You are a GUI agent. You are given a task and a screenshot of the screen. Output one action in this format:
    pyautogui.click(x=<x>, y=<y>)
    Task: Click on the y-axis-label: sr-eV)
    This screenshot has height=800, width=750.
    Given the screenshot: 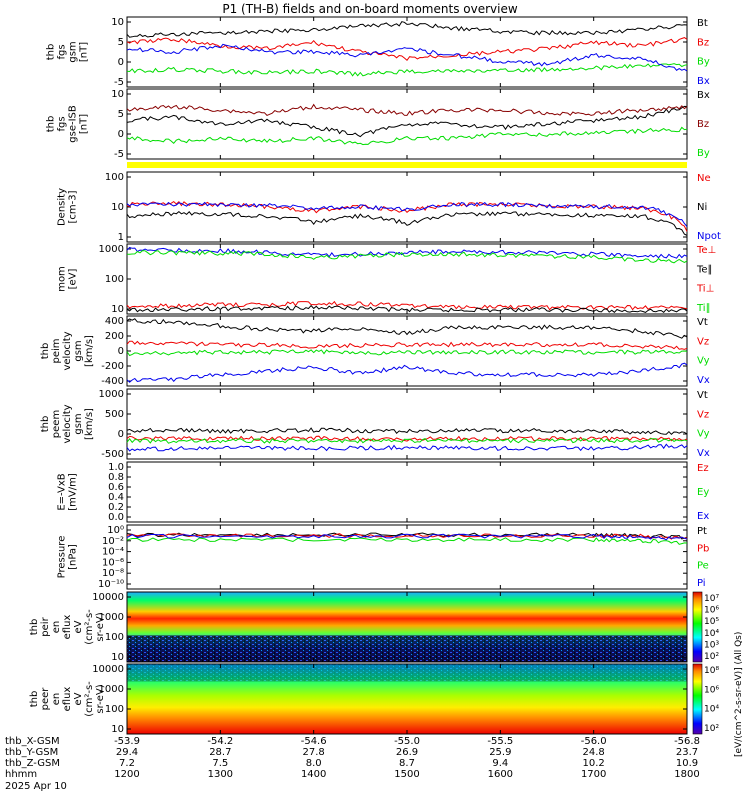 What is the action you would take?
    pyautogui.click(x=100, y=626)
    